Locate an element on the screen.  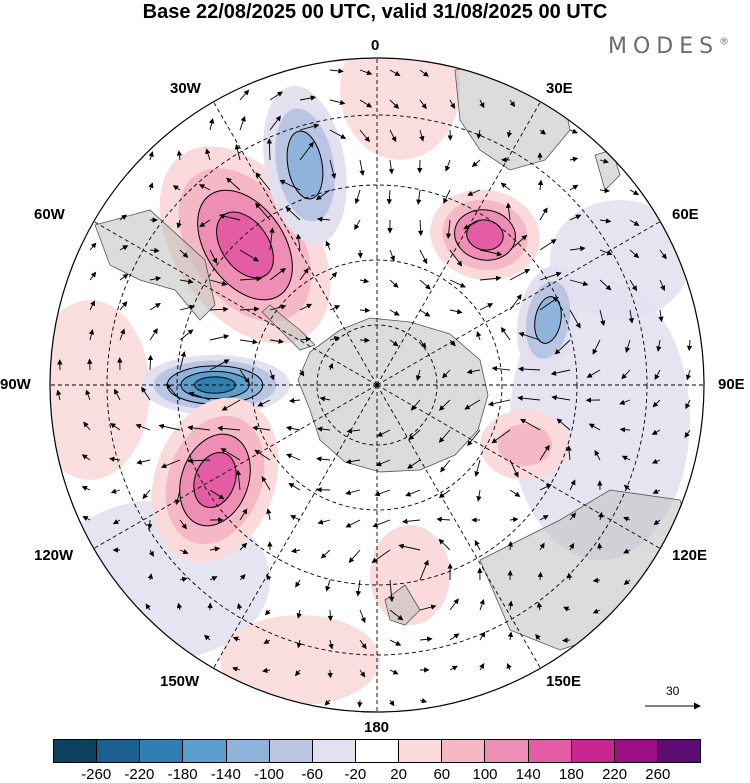
anomaly-ridge-east-indian is located at coordinates (525, 445).